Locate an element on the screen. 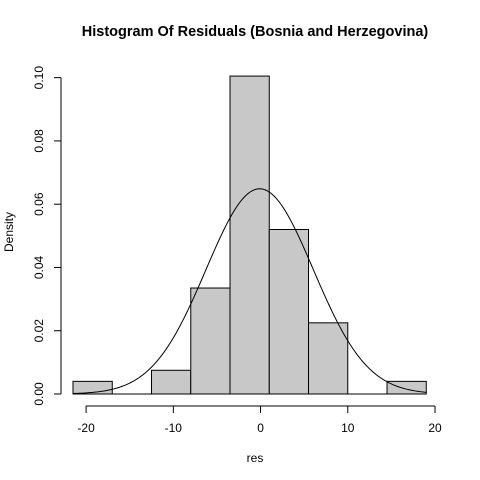 The image size is (480, 480). y-tick-label: 0.10 is located at coordinates (39, 78).